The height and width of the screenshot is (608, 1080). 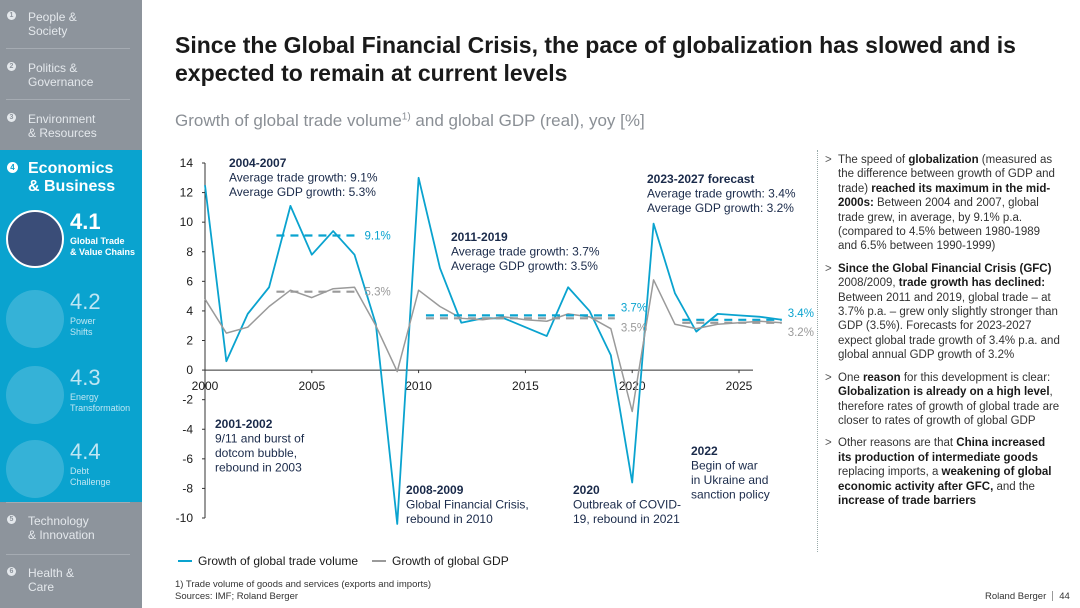 What do you see at coordinates (525, 252) in the screenshot?
I see `annotation-text: Average trade growth: 3.7%` at bounding box center [525, 252].